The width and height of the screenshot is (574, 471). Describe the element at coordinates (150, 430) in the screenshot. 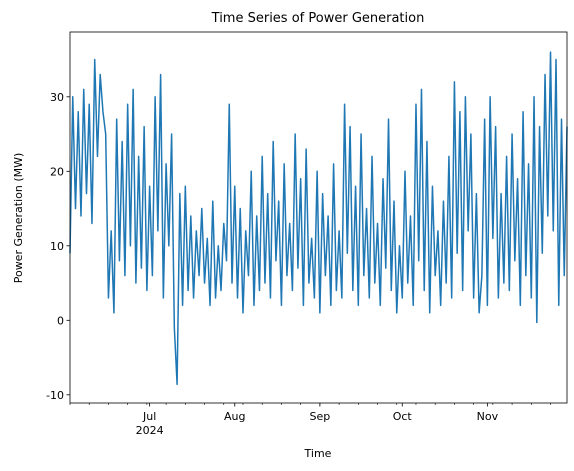

I see `x-year-label: 2024` at that location.